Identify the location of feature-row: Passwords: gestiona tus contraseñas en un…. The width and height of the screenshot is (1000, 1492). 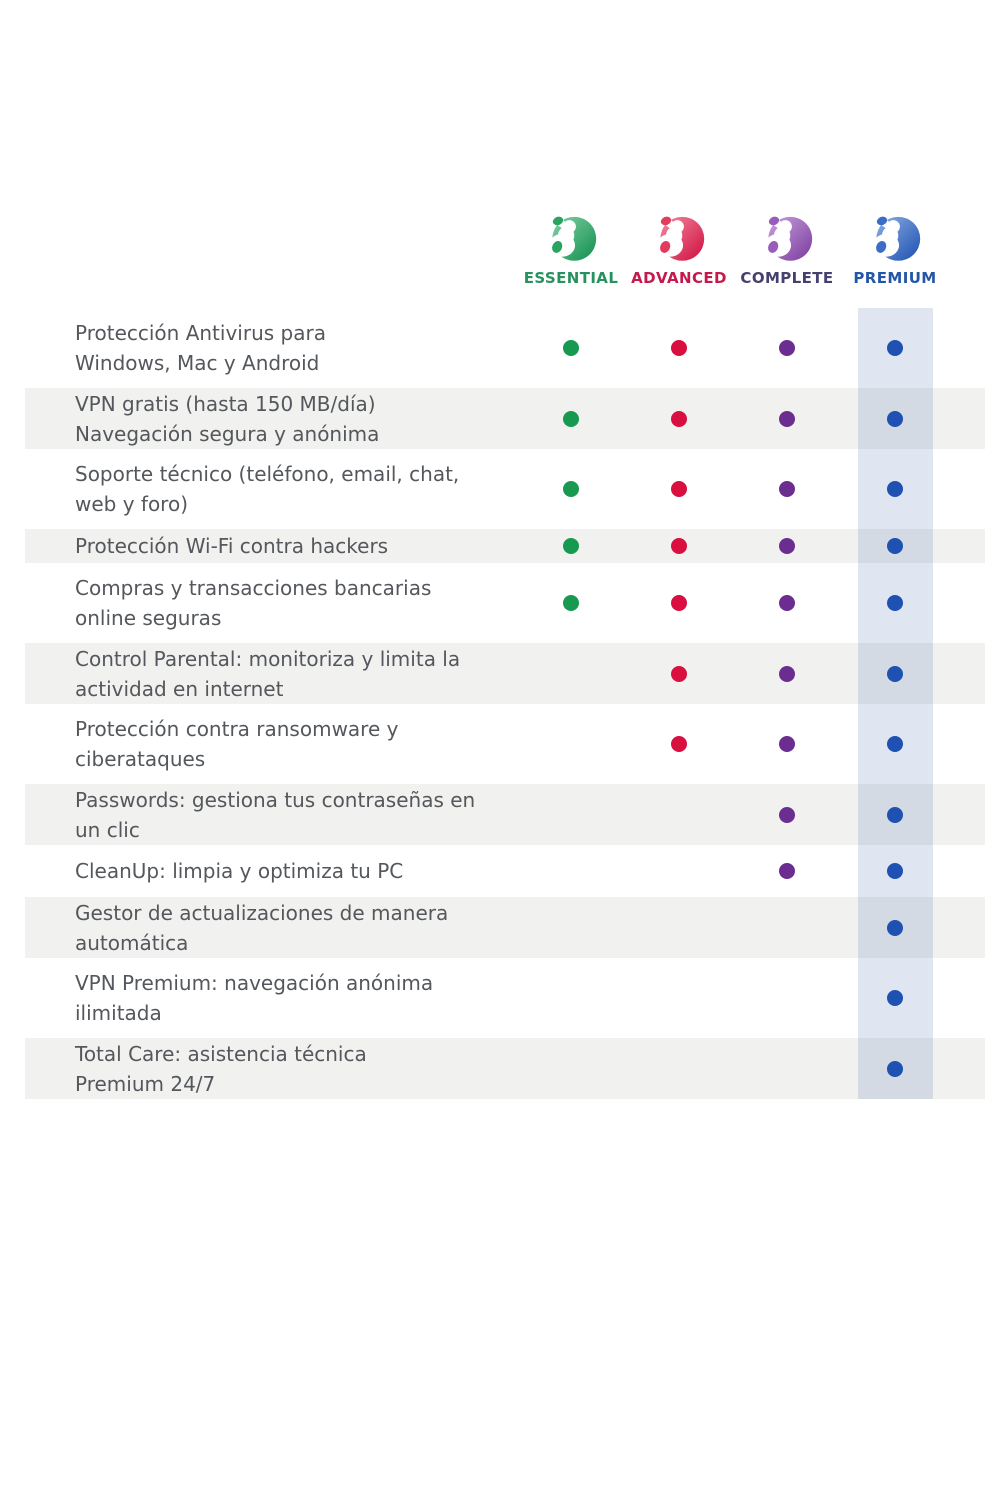
(505, 814).